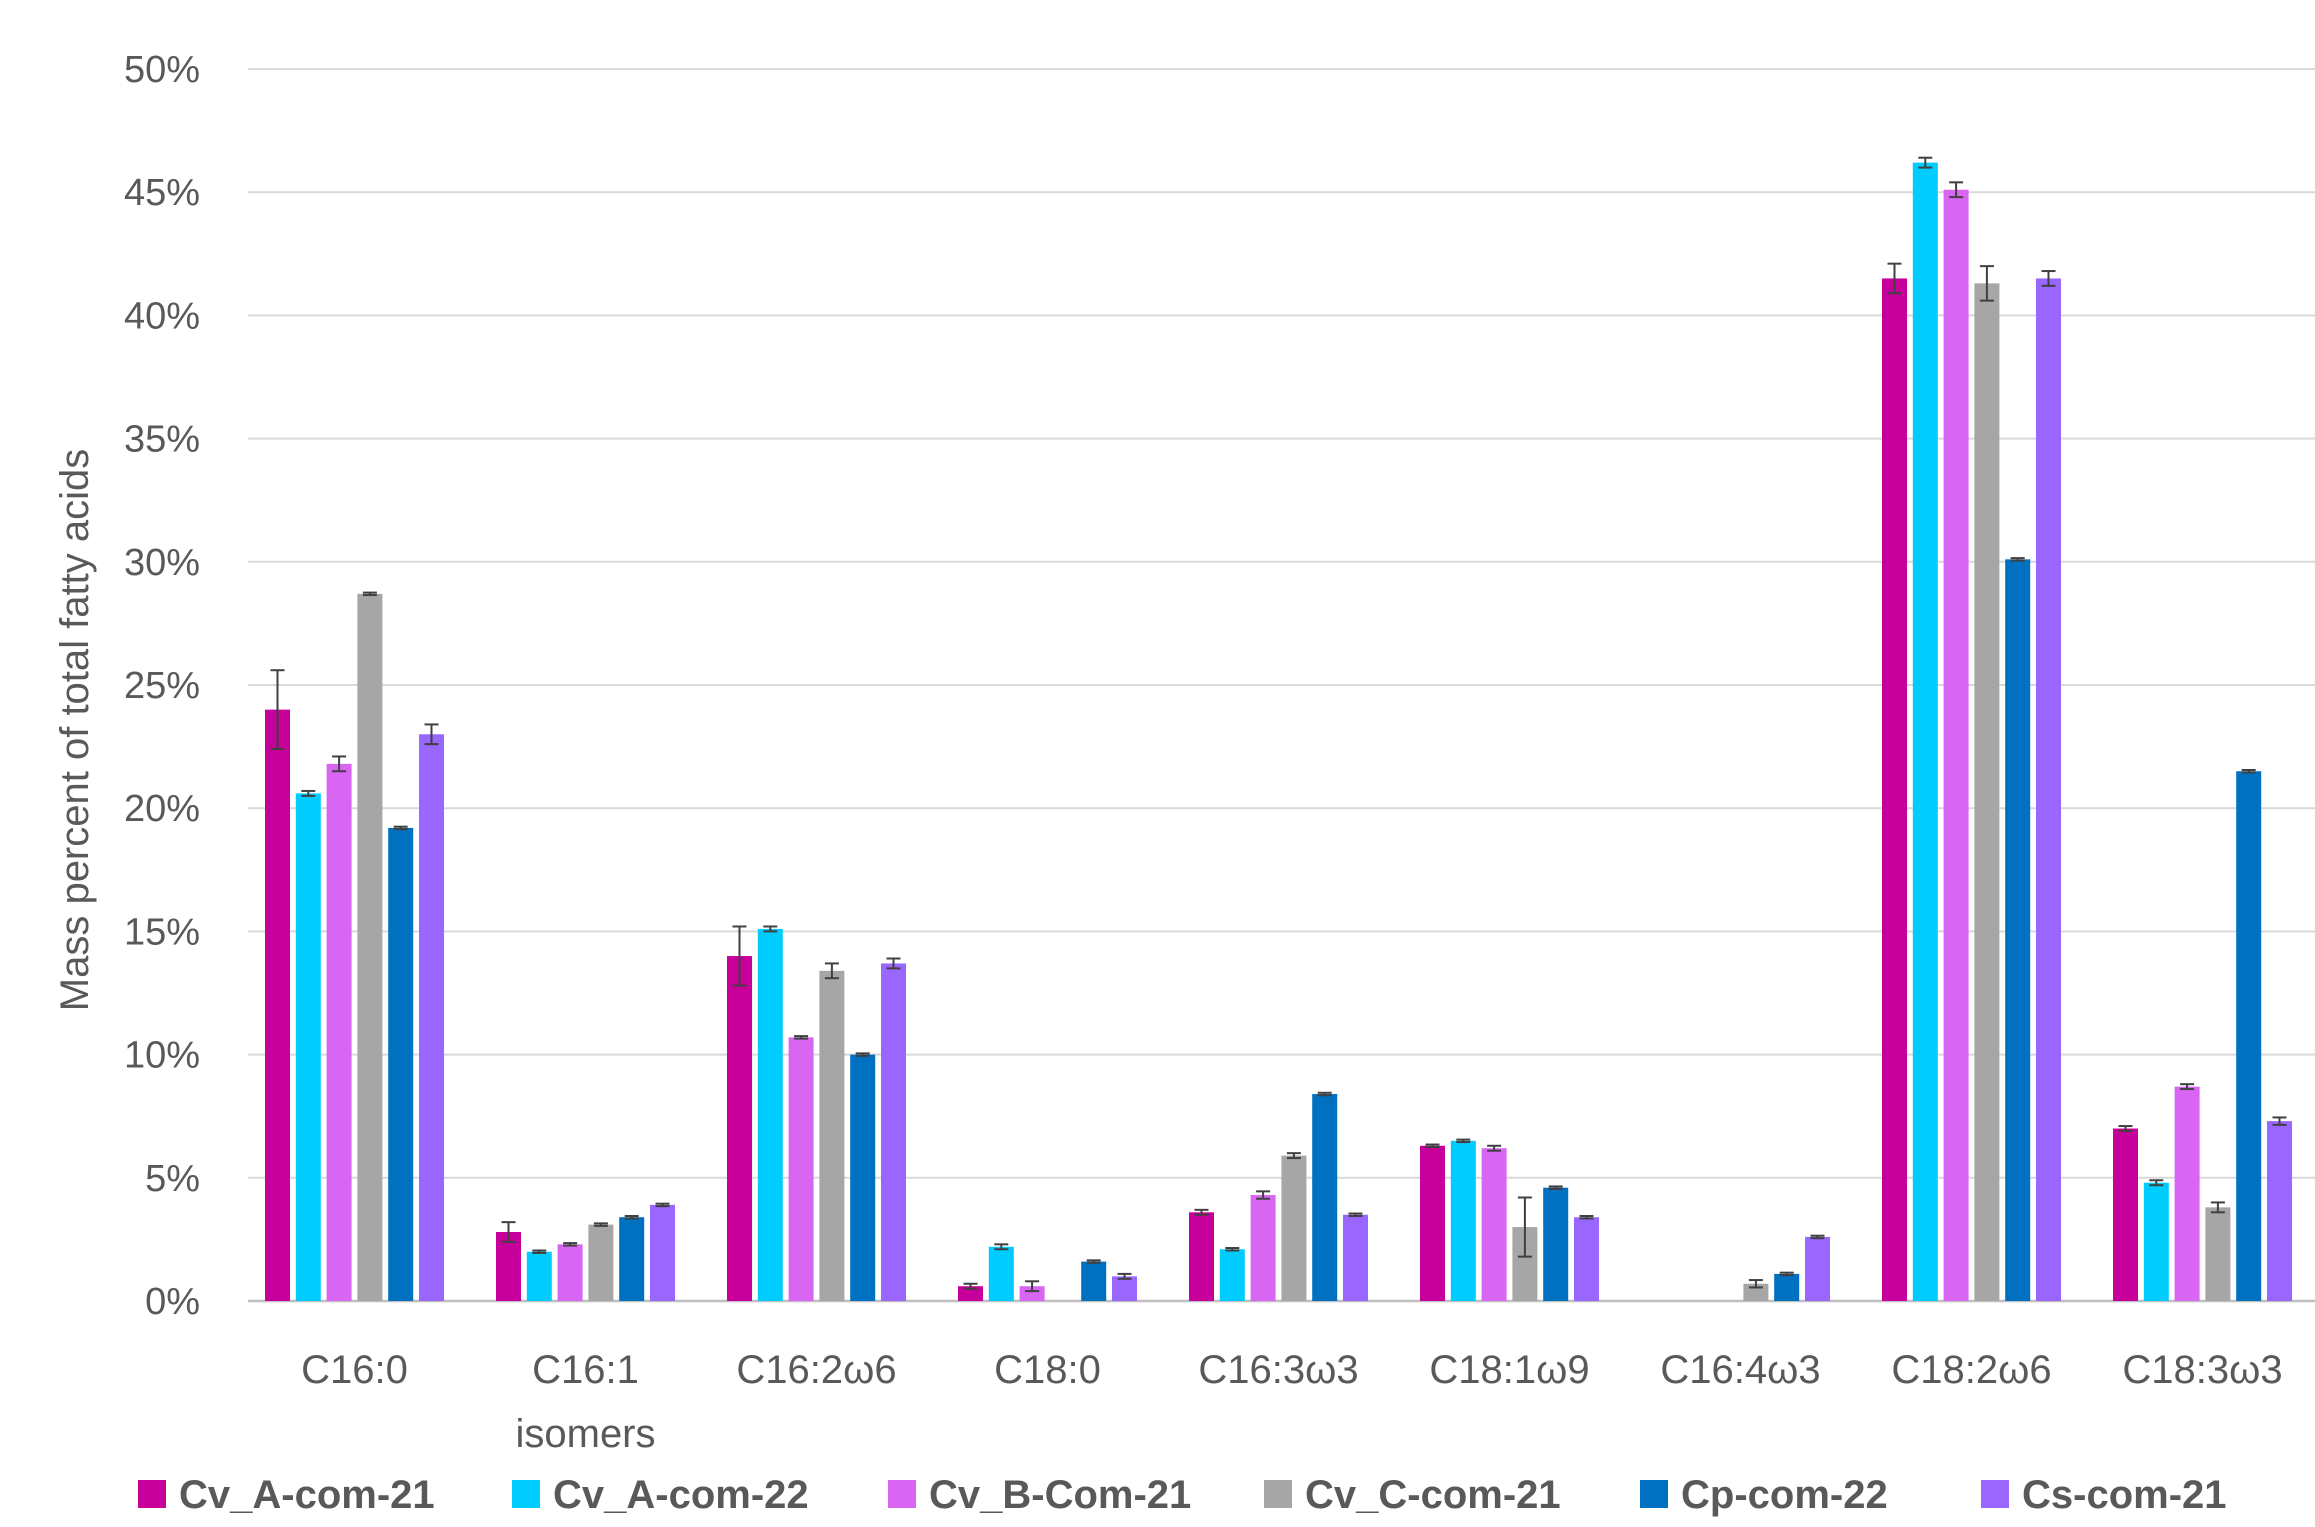  Describe the element at coordinates (1047, 1370) in the screenshot. I see `category-label: C18:0` at that location.